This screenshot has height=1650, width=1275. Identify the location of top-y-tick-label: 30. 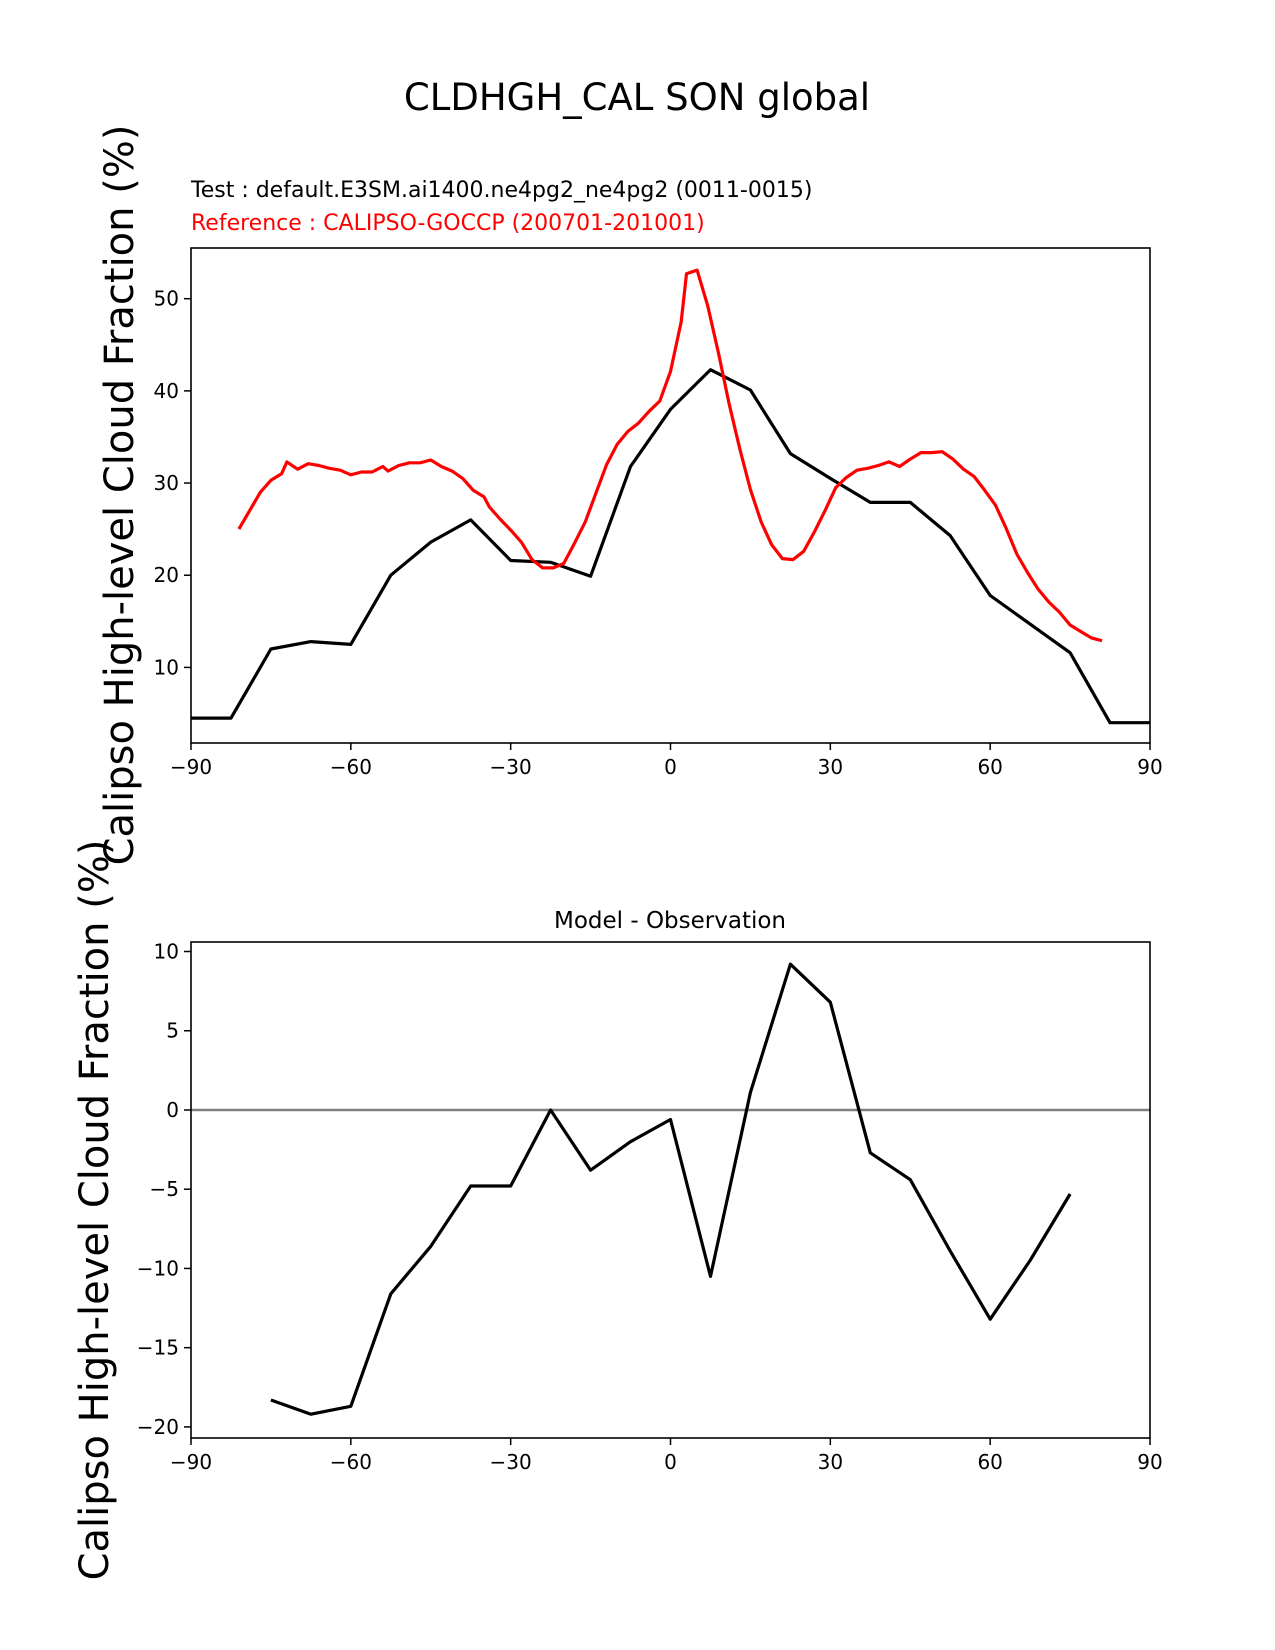
(166, 483).